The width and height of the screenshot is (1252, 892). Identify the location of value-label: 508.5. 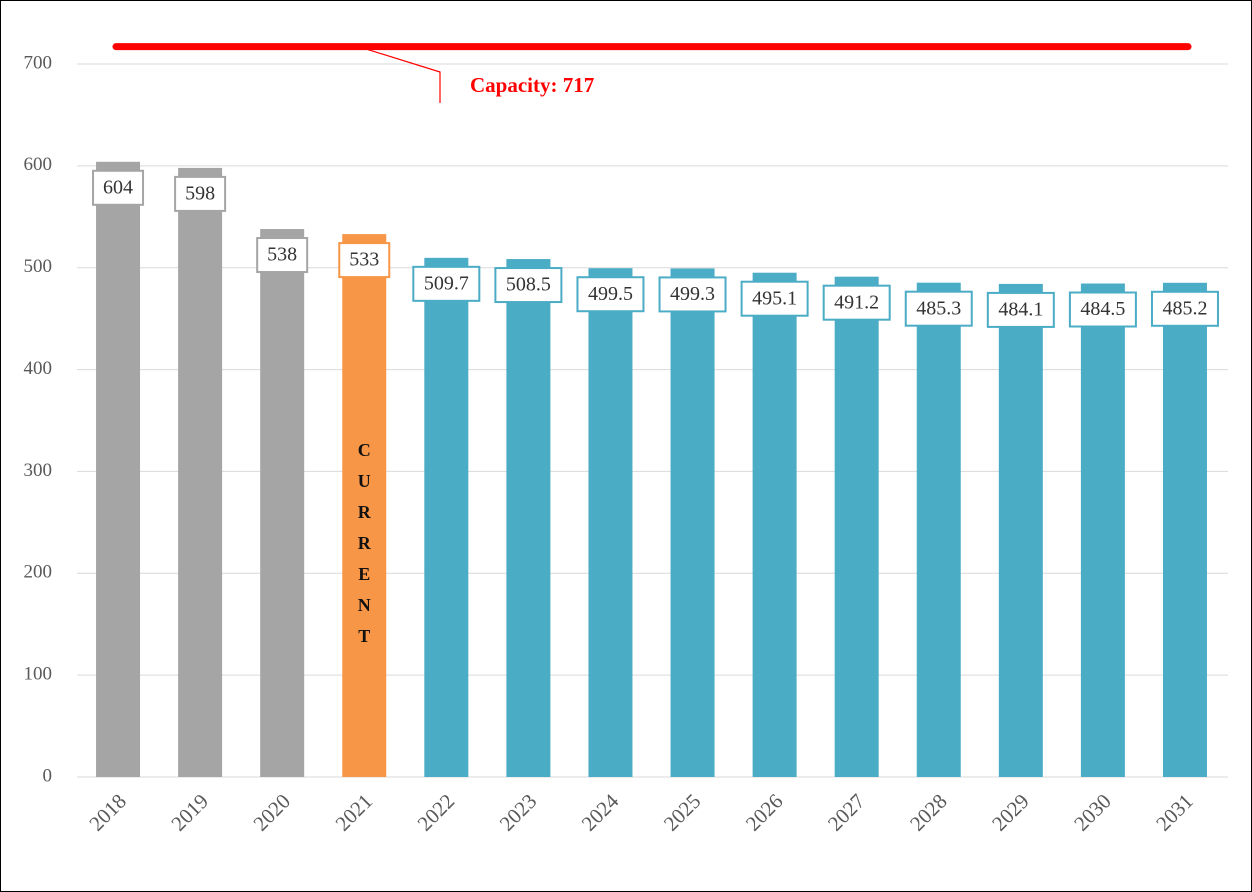
(528, 285).